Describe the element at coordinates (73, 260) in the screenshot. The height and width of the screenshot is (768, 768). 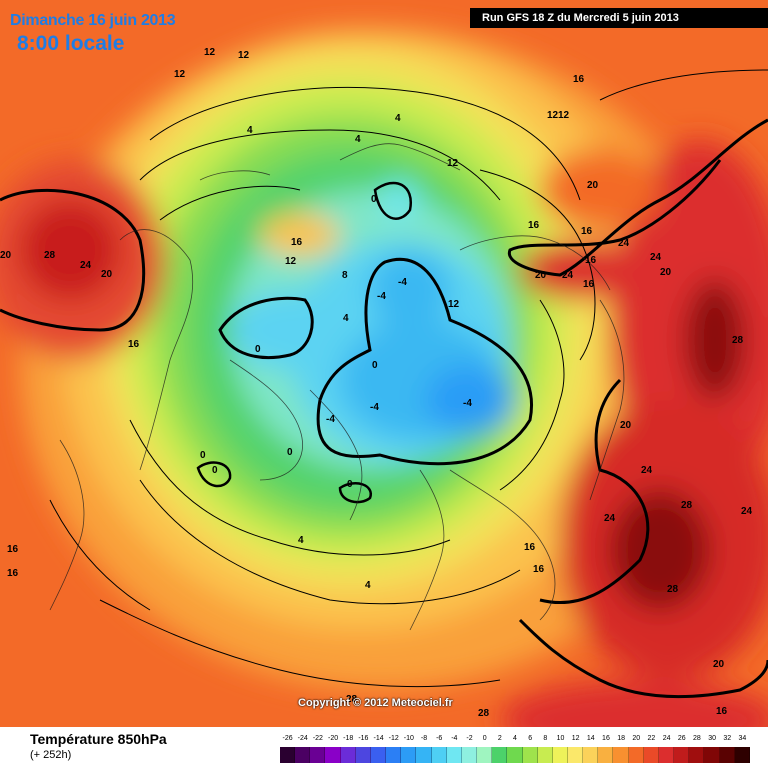
I see `isotherm-twenty-west` at that location.